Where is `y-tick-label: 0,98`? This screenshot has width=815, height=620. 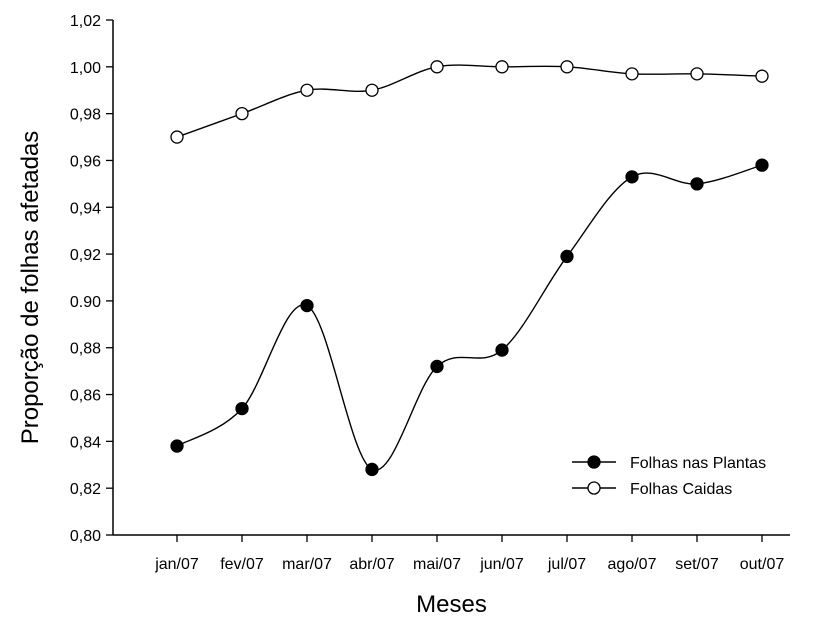
y-tick-label: 0,98 is located at coordinates (85, 115).